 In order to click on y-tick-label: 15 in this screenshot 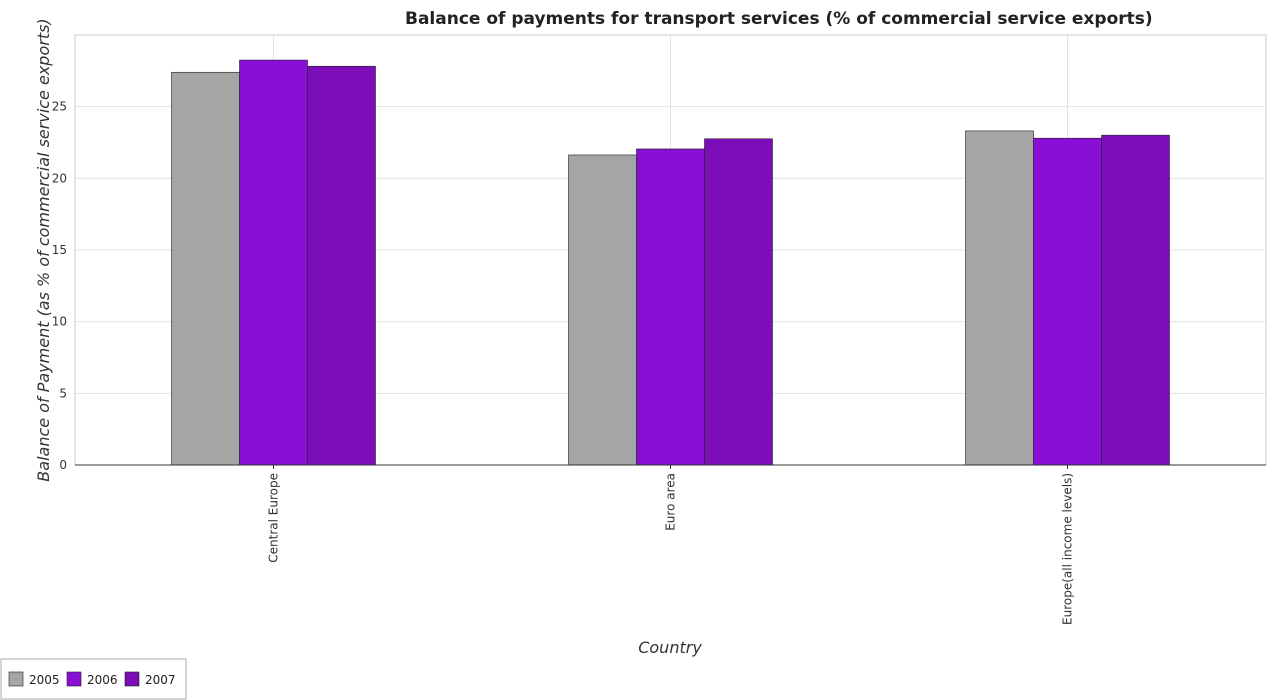, I will do `click(59, 250)`.